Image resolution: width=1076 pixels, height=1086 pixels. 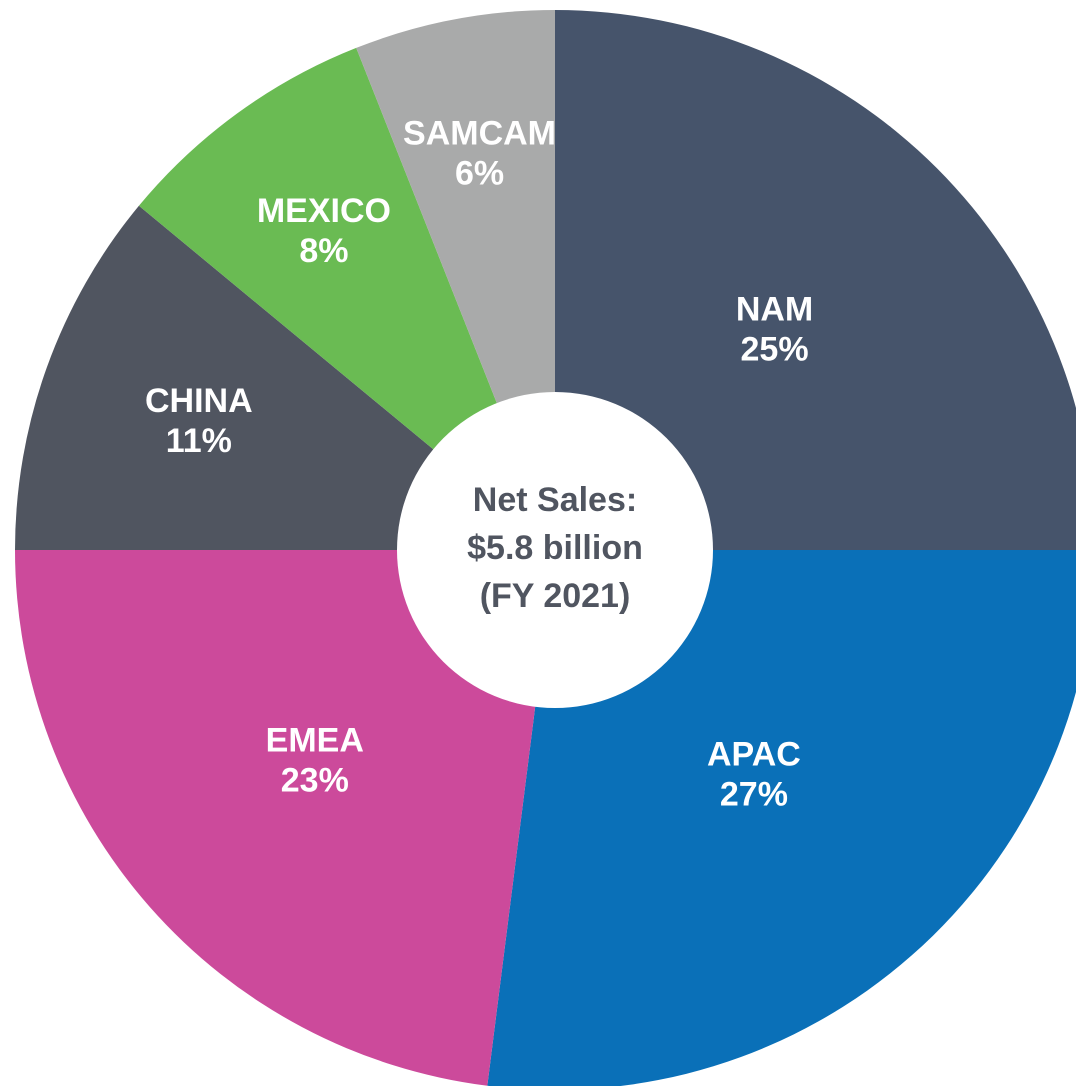 I want to click on slice-value-label: 8%, so click(x=323, y=251).